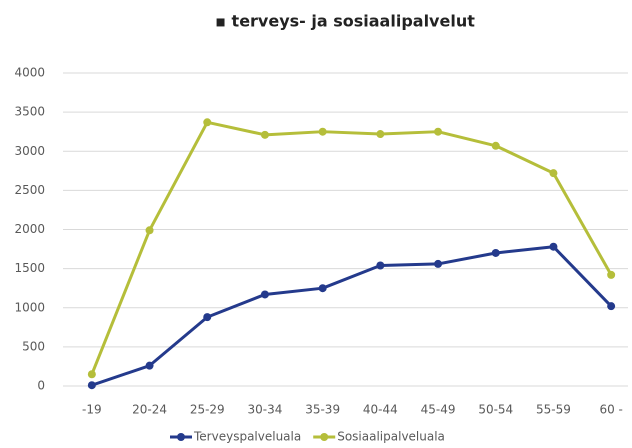 This screenshot has height=448, width=632. What do you see at coordinates (391, 437) in the screenshot?
I see `legend-label: Sosiaalipalveluala` at bounding box center [391, 437].